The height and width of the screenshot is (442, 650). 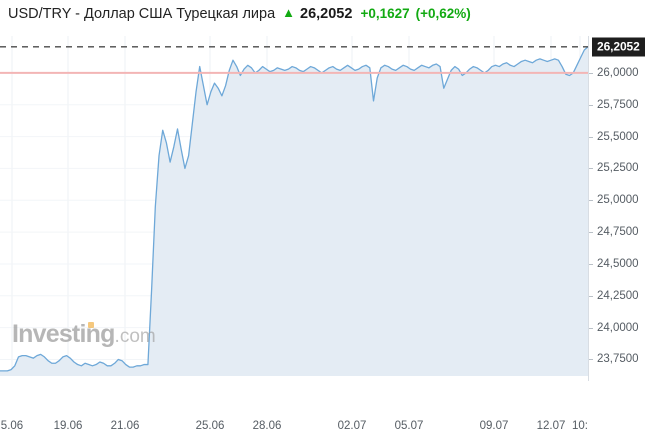 I want to click on last-price: 26,2052, so click(x=326, y=14).